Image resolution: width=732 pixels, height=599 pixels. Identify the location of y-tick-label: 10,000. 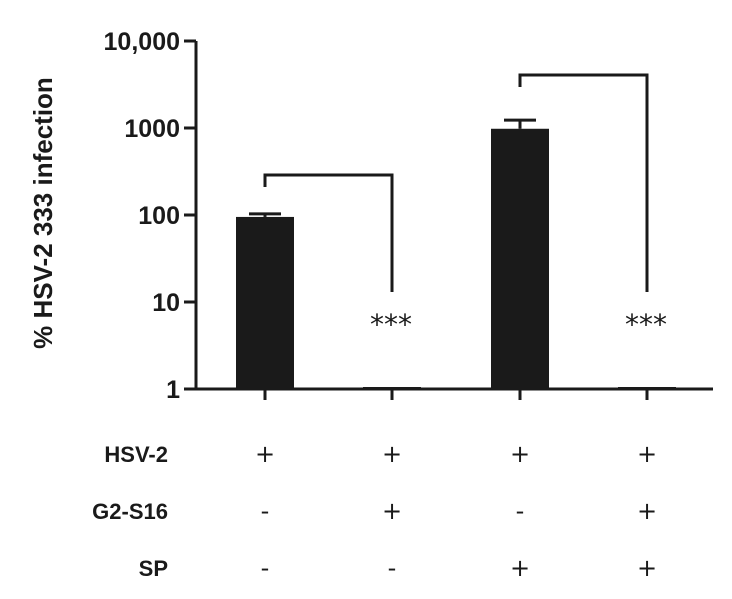
(142, 42).